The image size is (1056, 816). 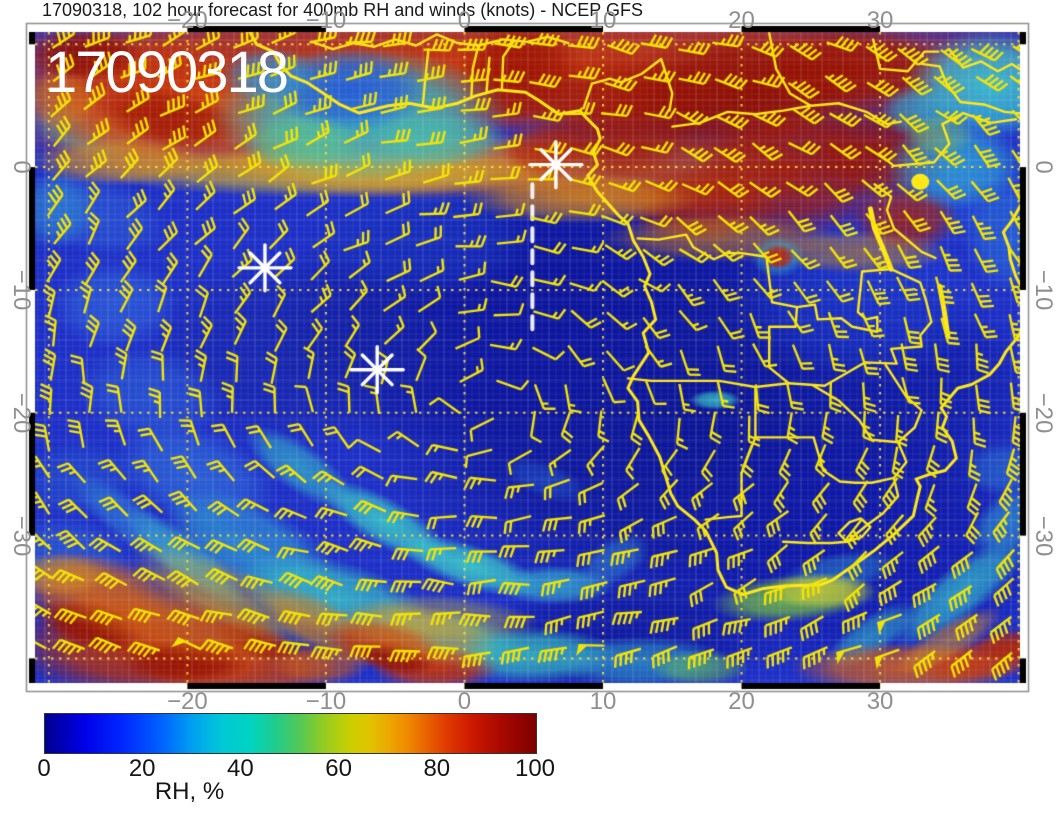 I want to click on lat-tick-label-left: −20, so click(x=21, y=413).